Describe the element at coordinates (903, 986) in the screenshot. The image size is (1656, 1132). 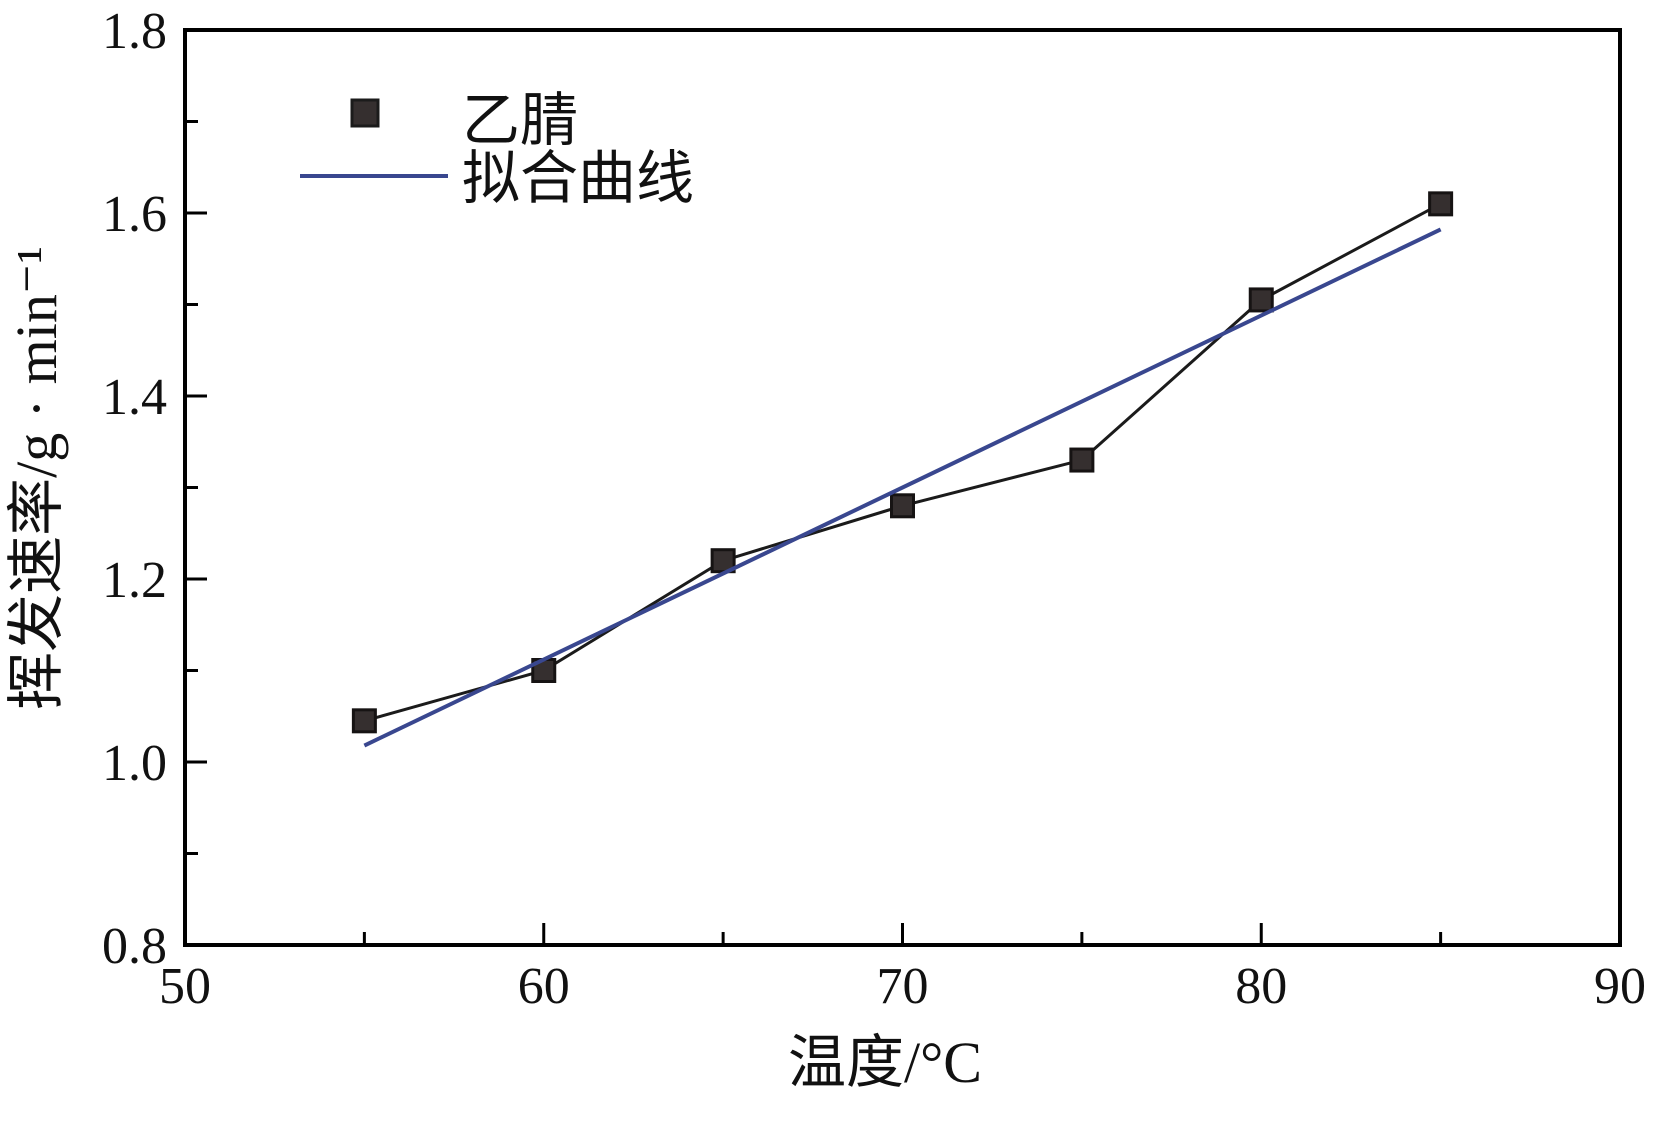
I see `x-tick-label: 70` at that location.